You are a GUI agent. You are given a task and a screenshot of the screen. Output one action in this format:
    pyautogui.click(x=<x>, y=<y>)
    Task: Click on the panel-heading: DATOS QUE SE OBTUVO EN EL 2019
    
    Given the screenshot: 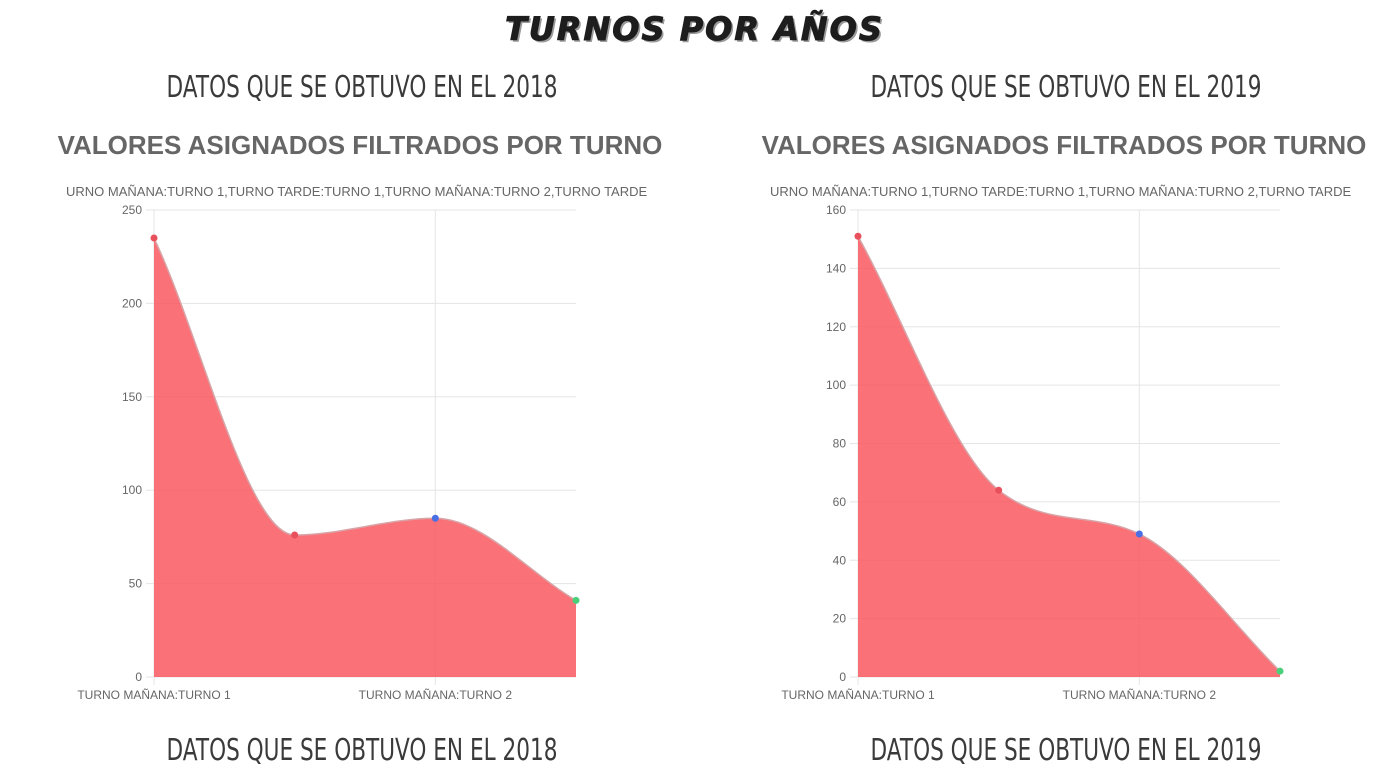 What is the action you would take?
    pyautogui.click(x=1066, y=87)
    